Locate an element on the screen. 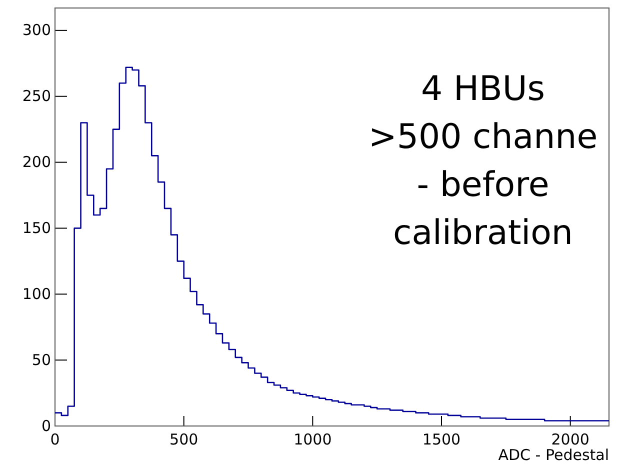 The height and width of the screenshot is (464, 619). y-tick-label: 100 is located at coordinates (36, 293).